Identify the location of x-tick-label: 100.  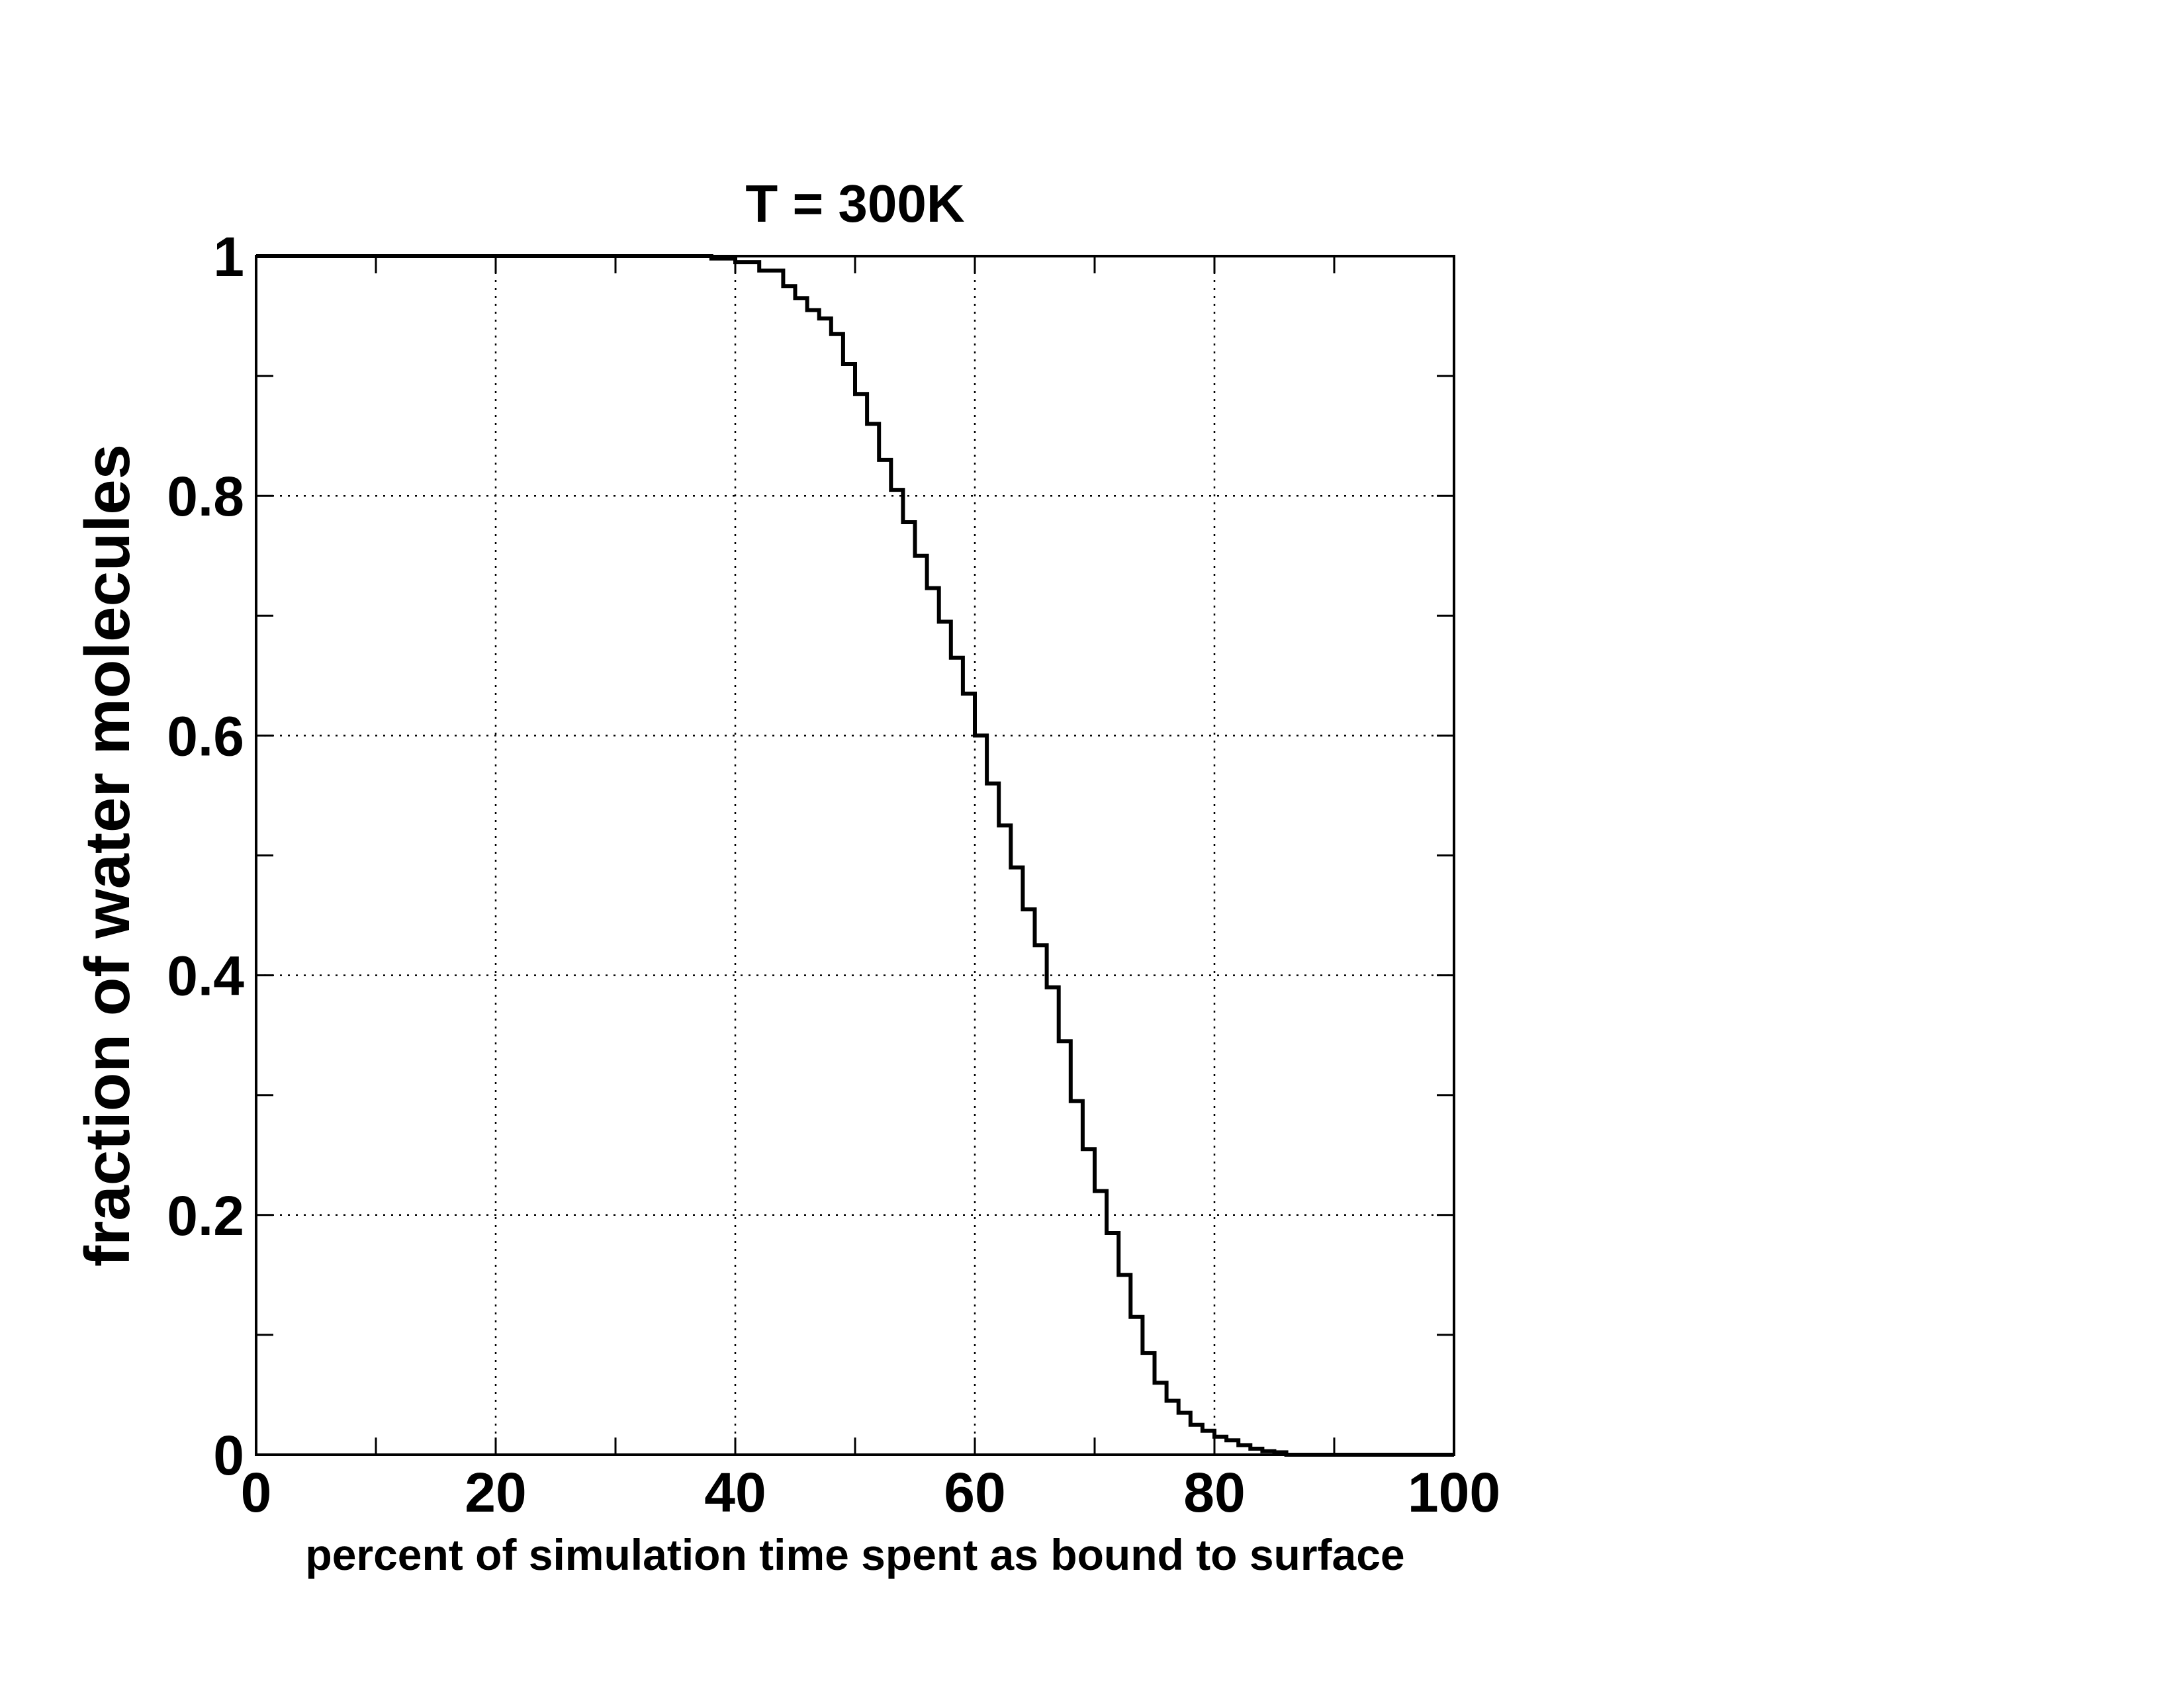
(1454, 1493).